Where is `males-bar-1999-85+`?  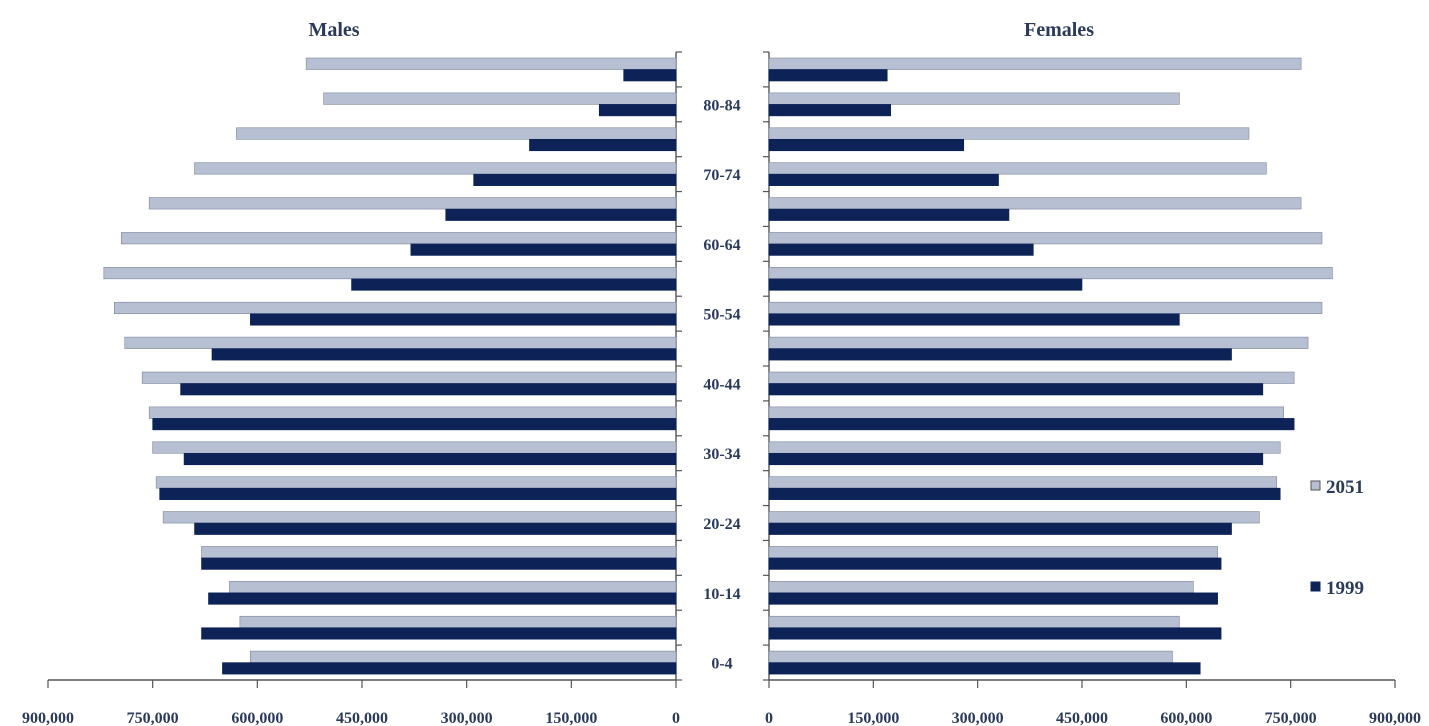
males-bar-1999-85+ is located at coordinates (650, 75).